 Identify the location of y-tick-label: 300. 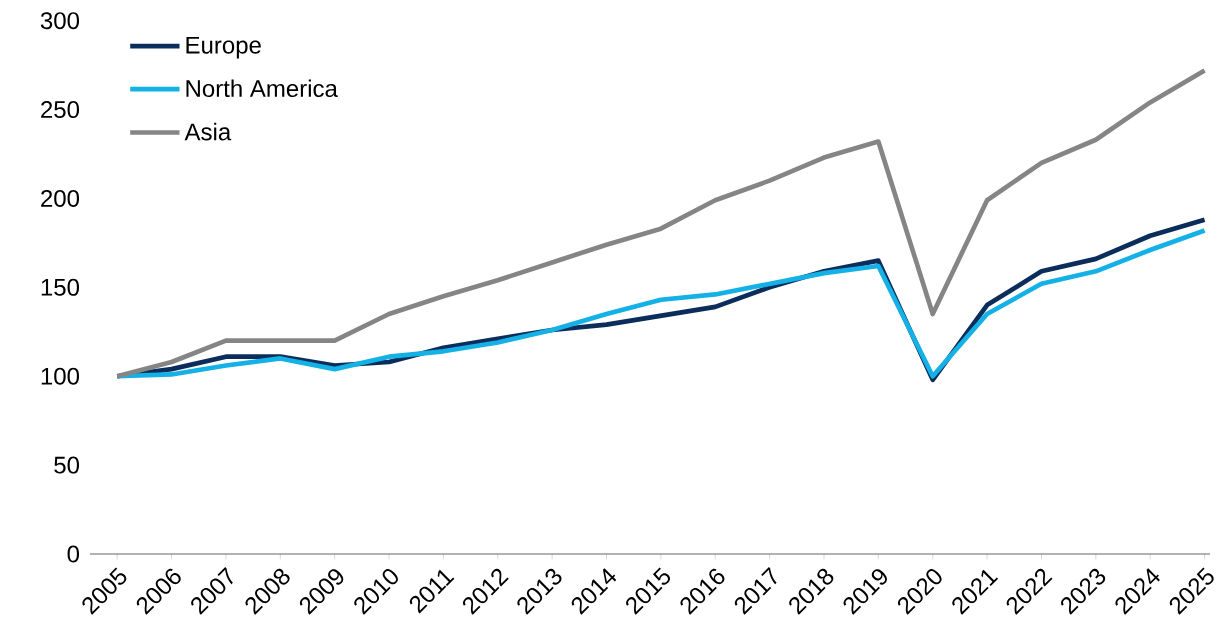
(60, 21).